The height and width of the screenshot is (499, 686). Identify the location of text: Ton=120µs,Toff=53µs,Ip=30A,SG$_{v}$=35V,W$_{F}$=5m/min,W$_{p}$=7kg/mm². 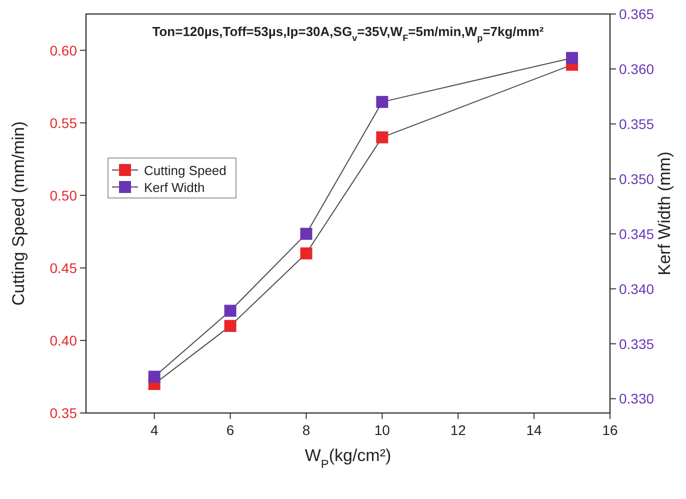
(348, 33).